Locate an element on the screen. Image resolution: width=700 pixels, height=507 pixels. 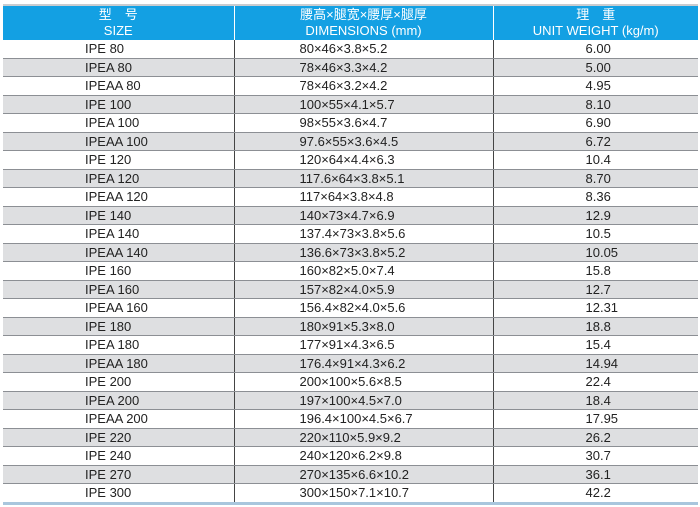
cell-size: IPE 240 is located at coordinates (119, 456).